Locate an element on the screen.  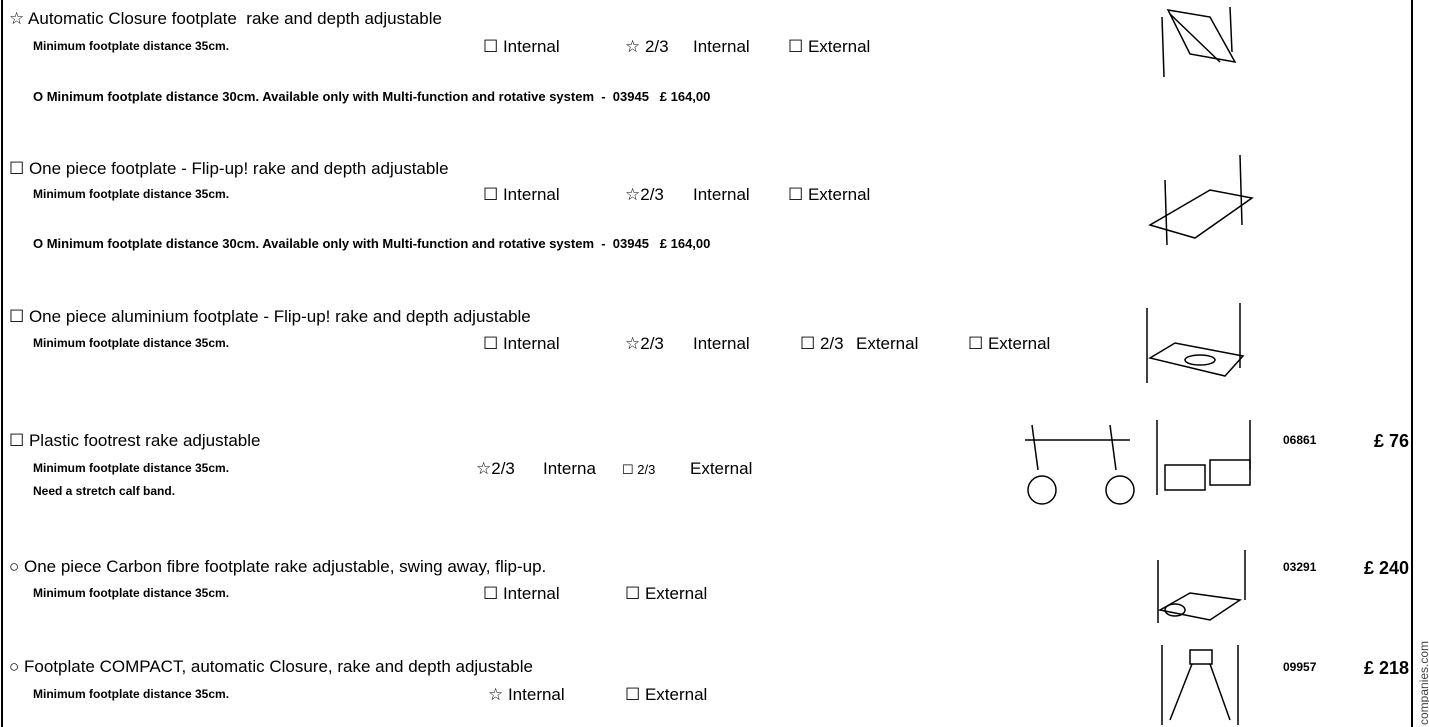
option: ☆ Internal is located at coordinates (526, 694).